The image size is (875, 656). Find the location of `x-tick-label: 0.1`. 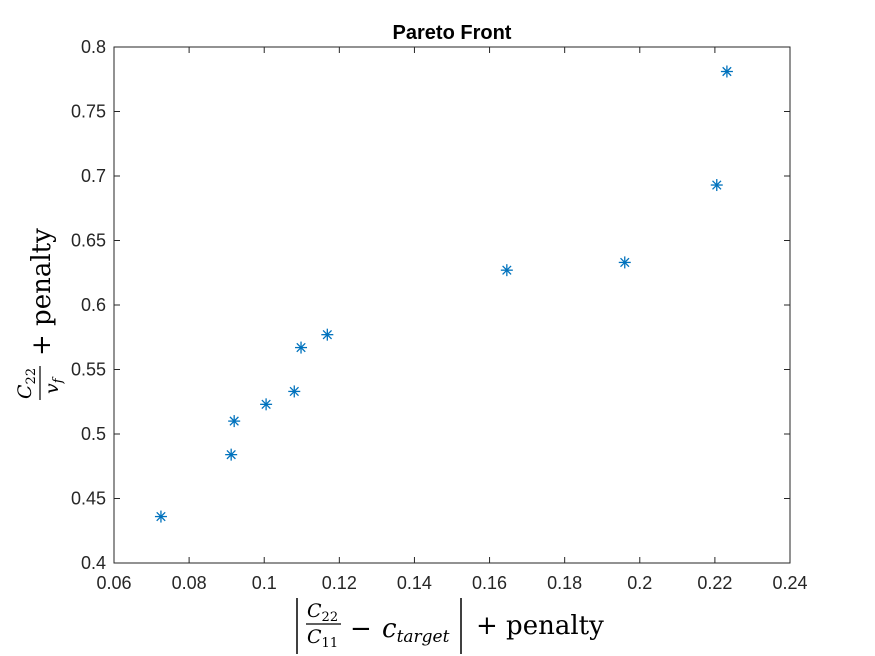

x-tick-label: 0.1 is located at coordinates (264, 583).